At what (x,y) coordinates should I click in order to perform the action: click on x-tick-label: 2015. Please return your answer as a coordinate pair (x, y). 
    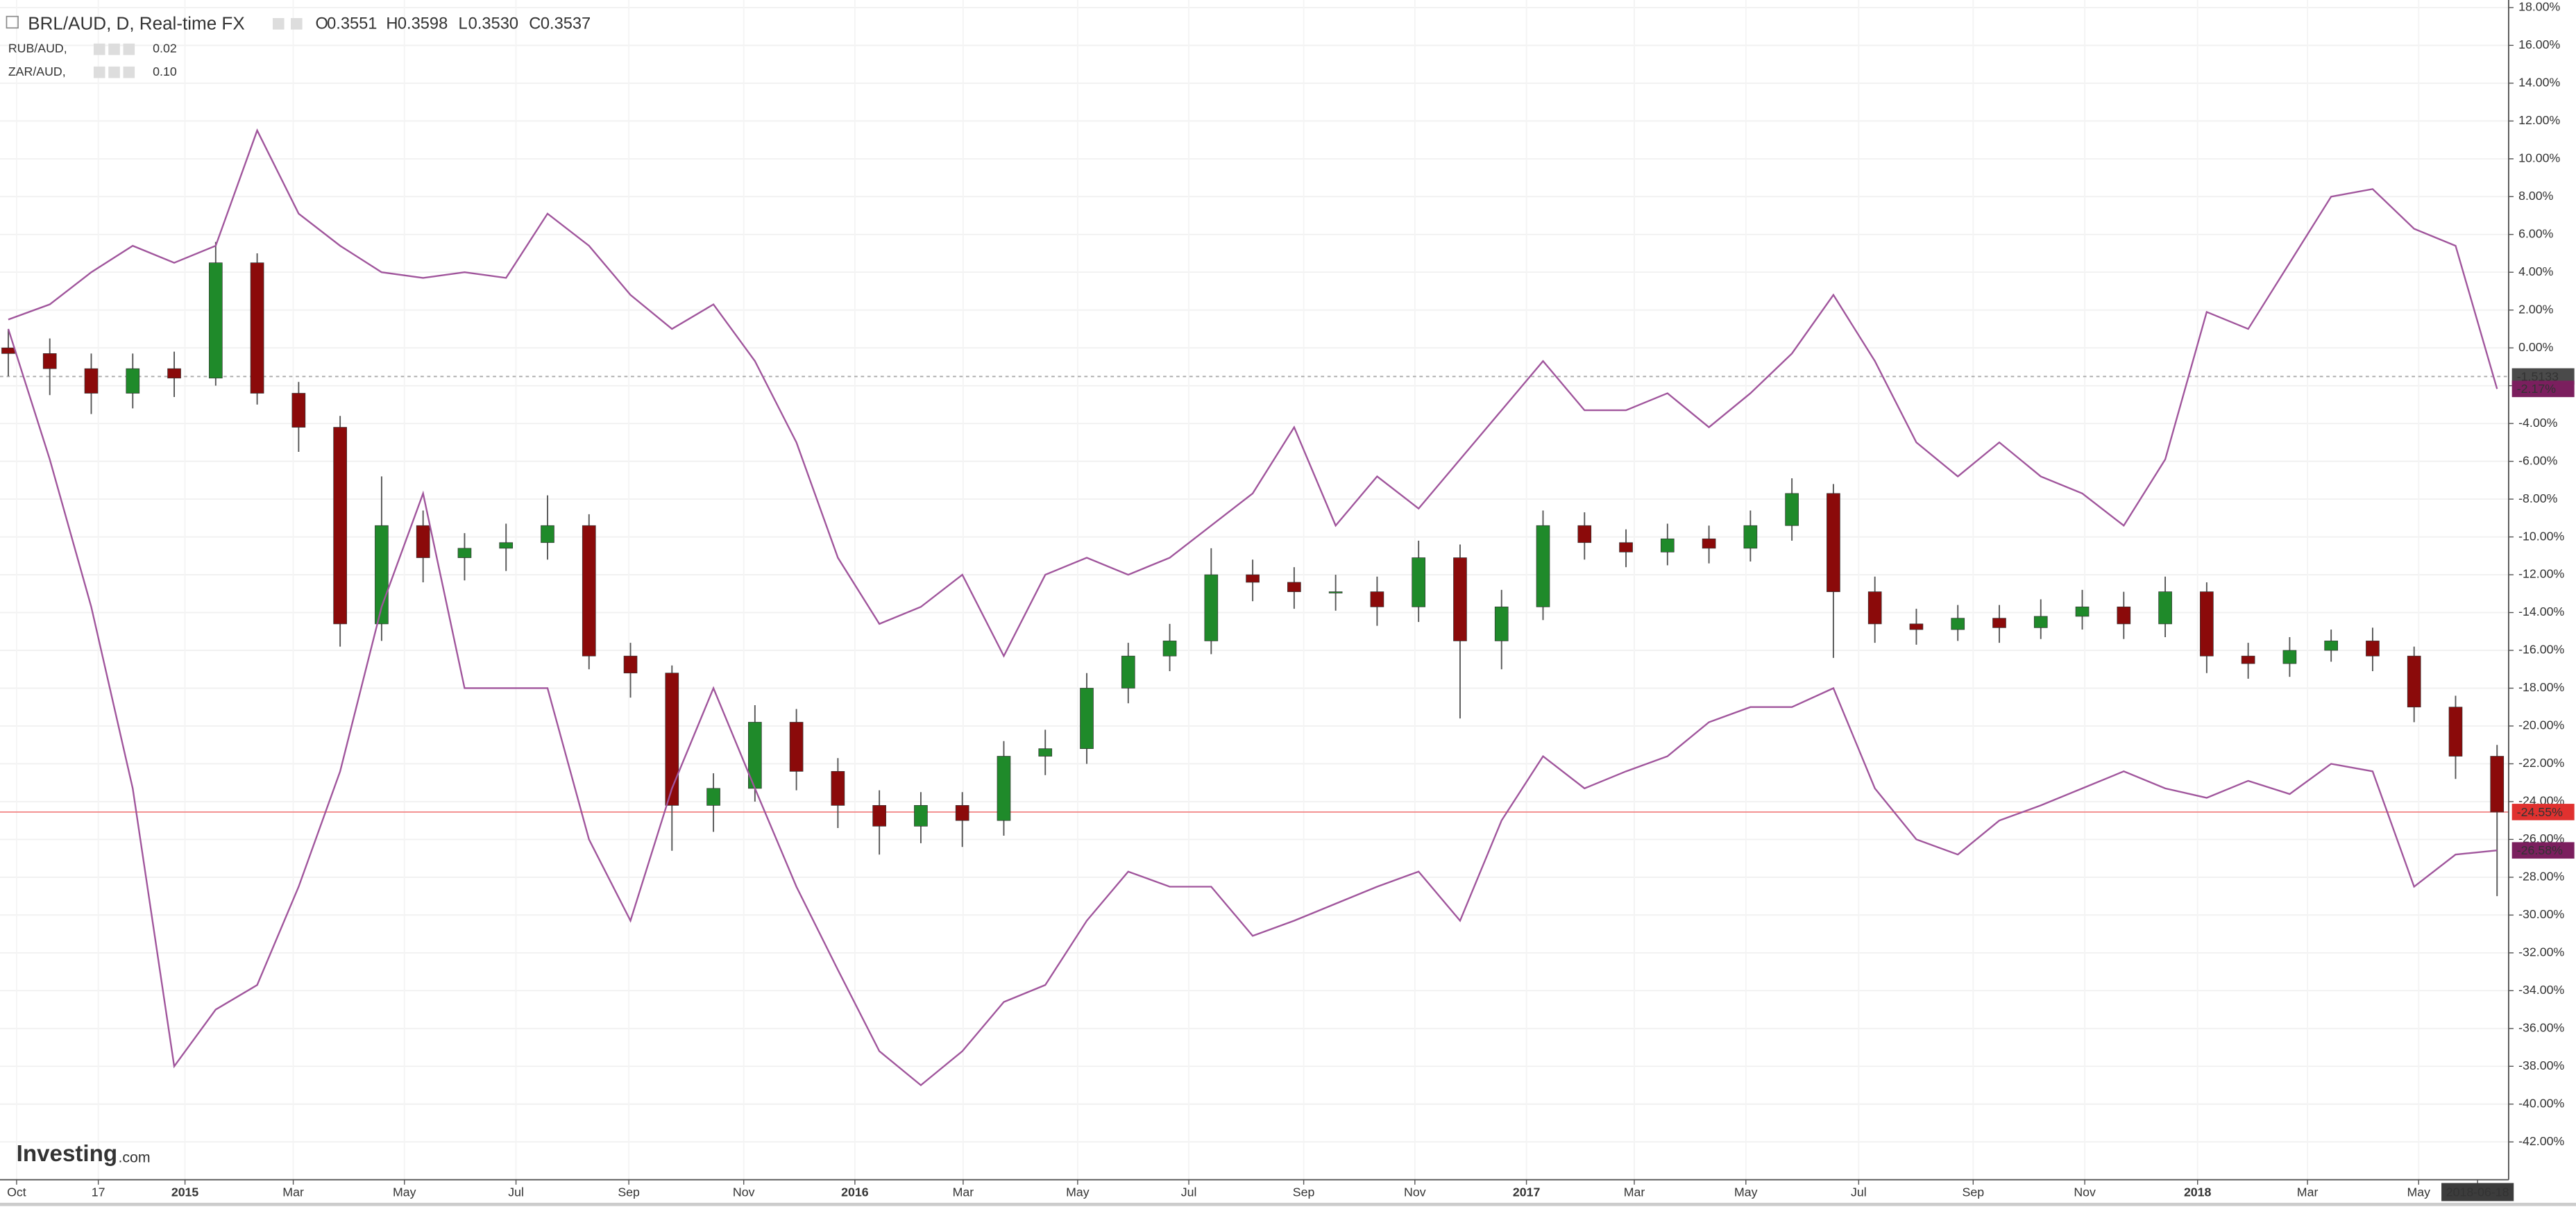
    Looking at the image, I should click on (185, 1192).